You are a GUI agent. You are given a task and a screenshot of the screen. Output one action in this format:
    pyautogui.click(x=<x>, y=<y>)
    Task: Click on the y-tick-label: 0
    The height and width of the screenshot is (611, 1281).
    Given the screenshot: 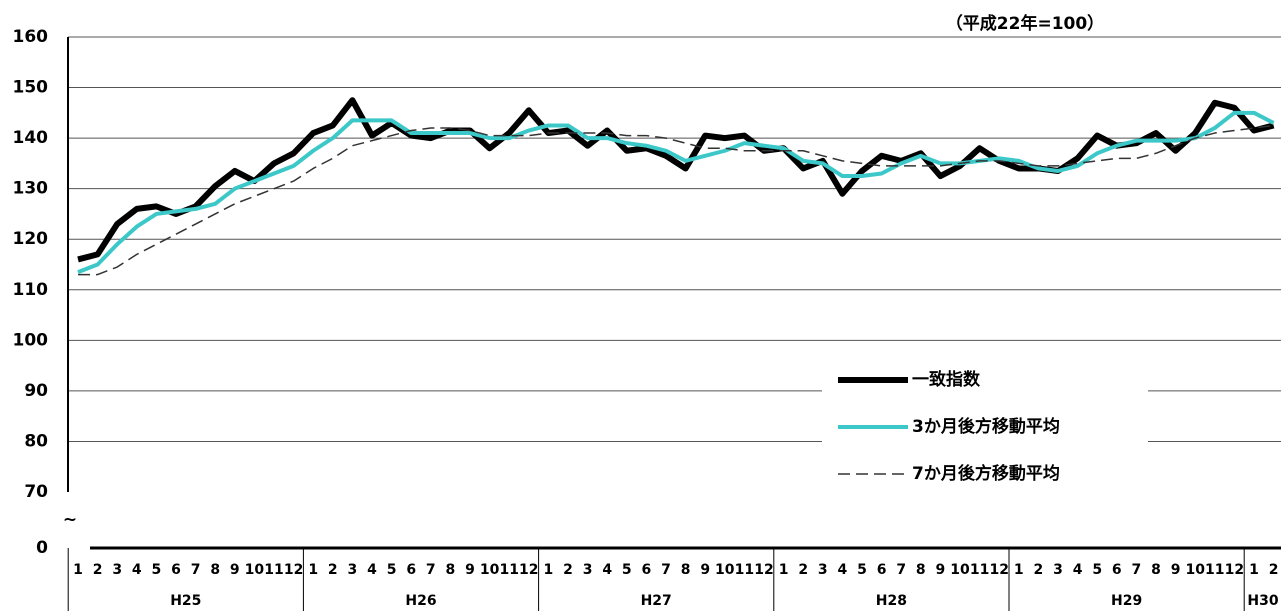 What is the action you would take?
    pyautogui.click(x=42, y=548)
    